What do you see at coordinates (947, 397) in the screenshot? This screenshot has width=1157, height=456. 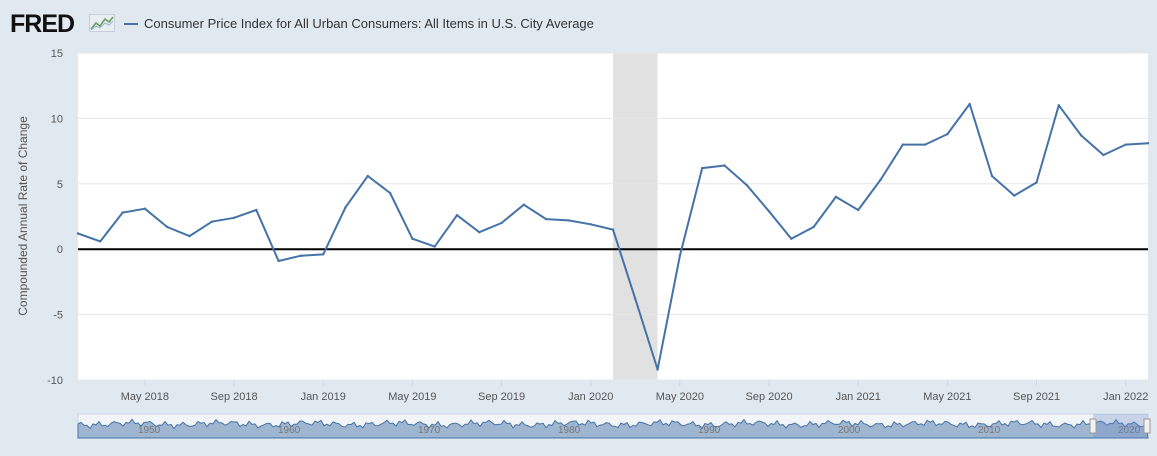 I see `x-tick-label: May 2021` at bounding box center [947, 397].